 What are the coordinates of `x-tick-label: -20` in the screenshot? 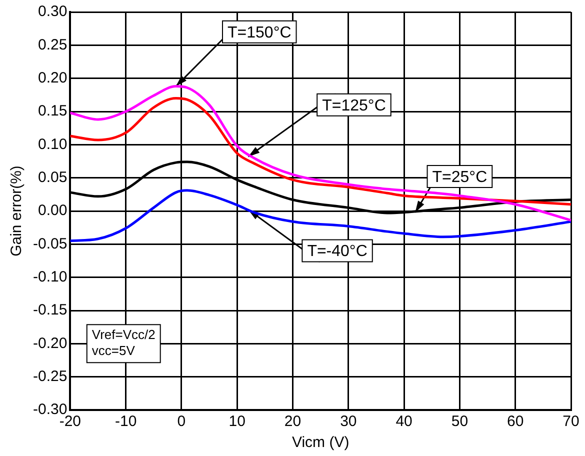 It's located at (70, 421).